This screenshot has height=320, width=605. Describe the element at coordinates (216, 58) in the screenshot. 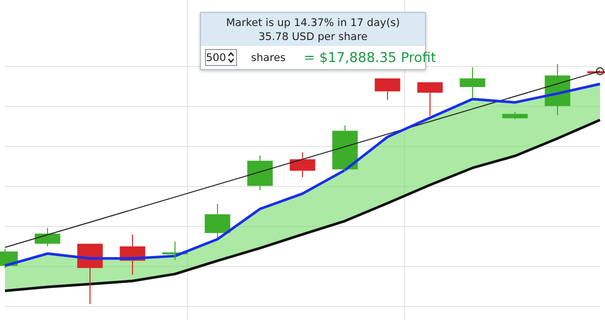

I see `text: 500` at that location.